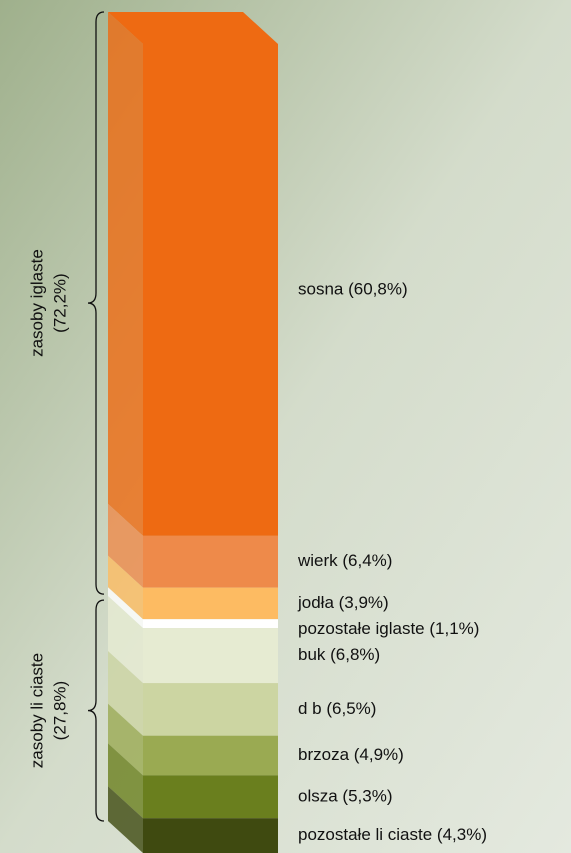  What do you see at coordinates (353, 288) in the screenshot?
I see `segment-label: sosna (60,8%)` at bounding box center [353, 288].